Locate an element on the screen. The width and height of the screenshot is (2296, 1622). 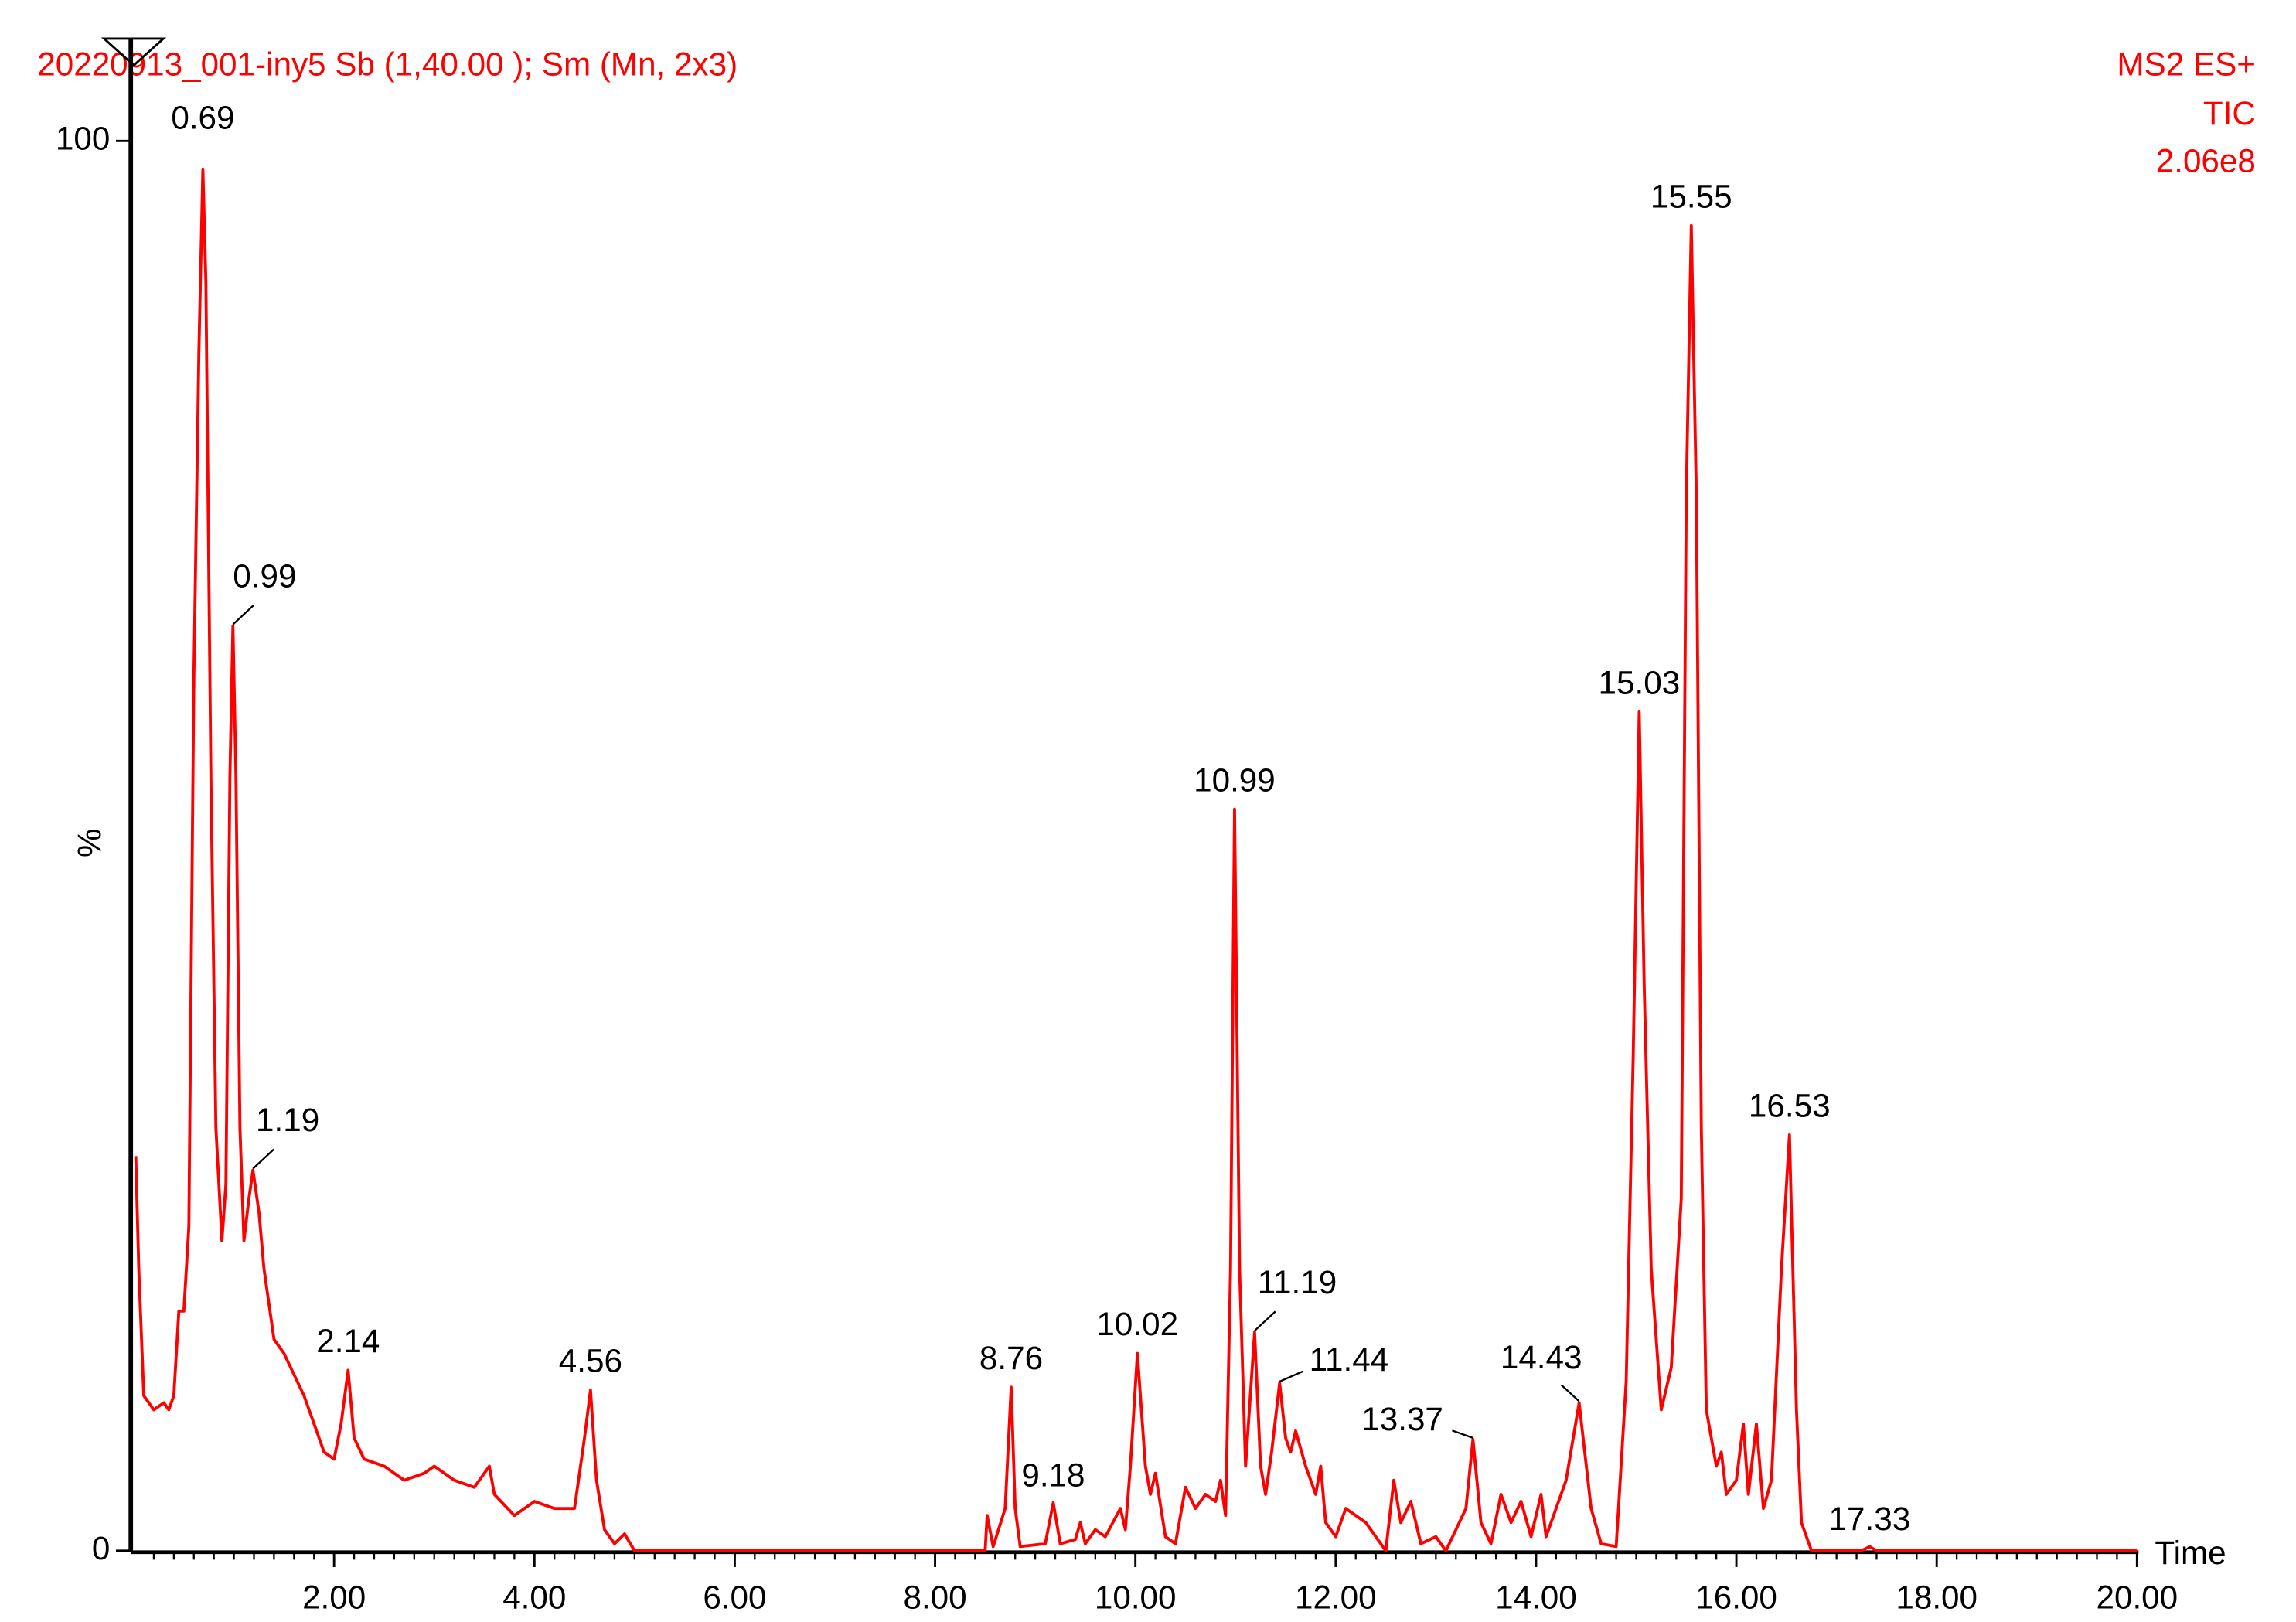
peak-label: 16.53 is located at coordinates (1790, 1106).